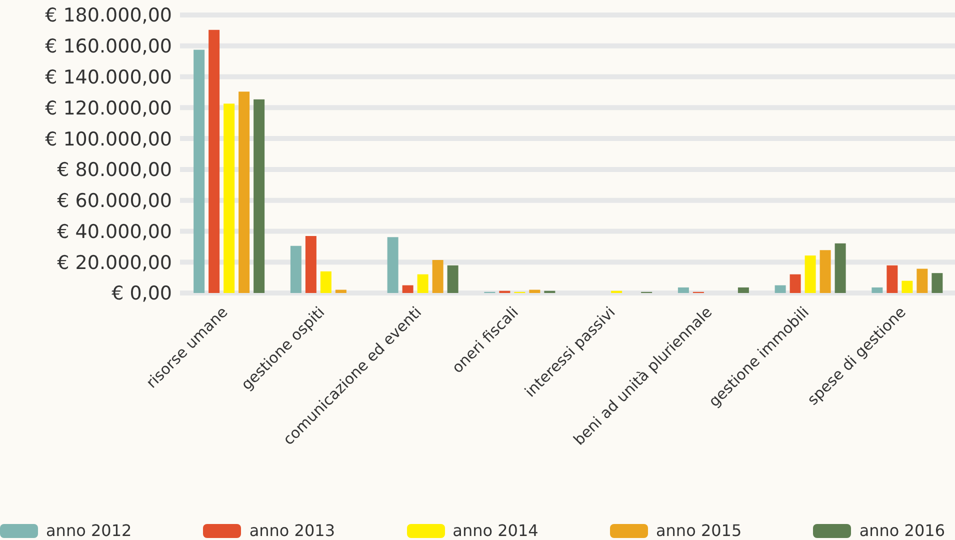  I want to click on y-tick-label: € 60.000,00, so click(114, 201).